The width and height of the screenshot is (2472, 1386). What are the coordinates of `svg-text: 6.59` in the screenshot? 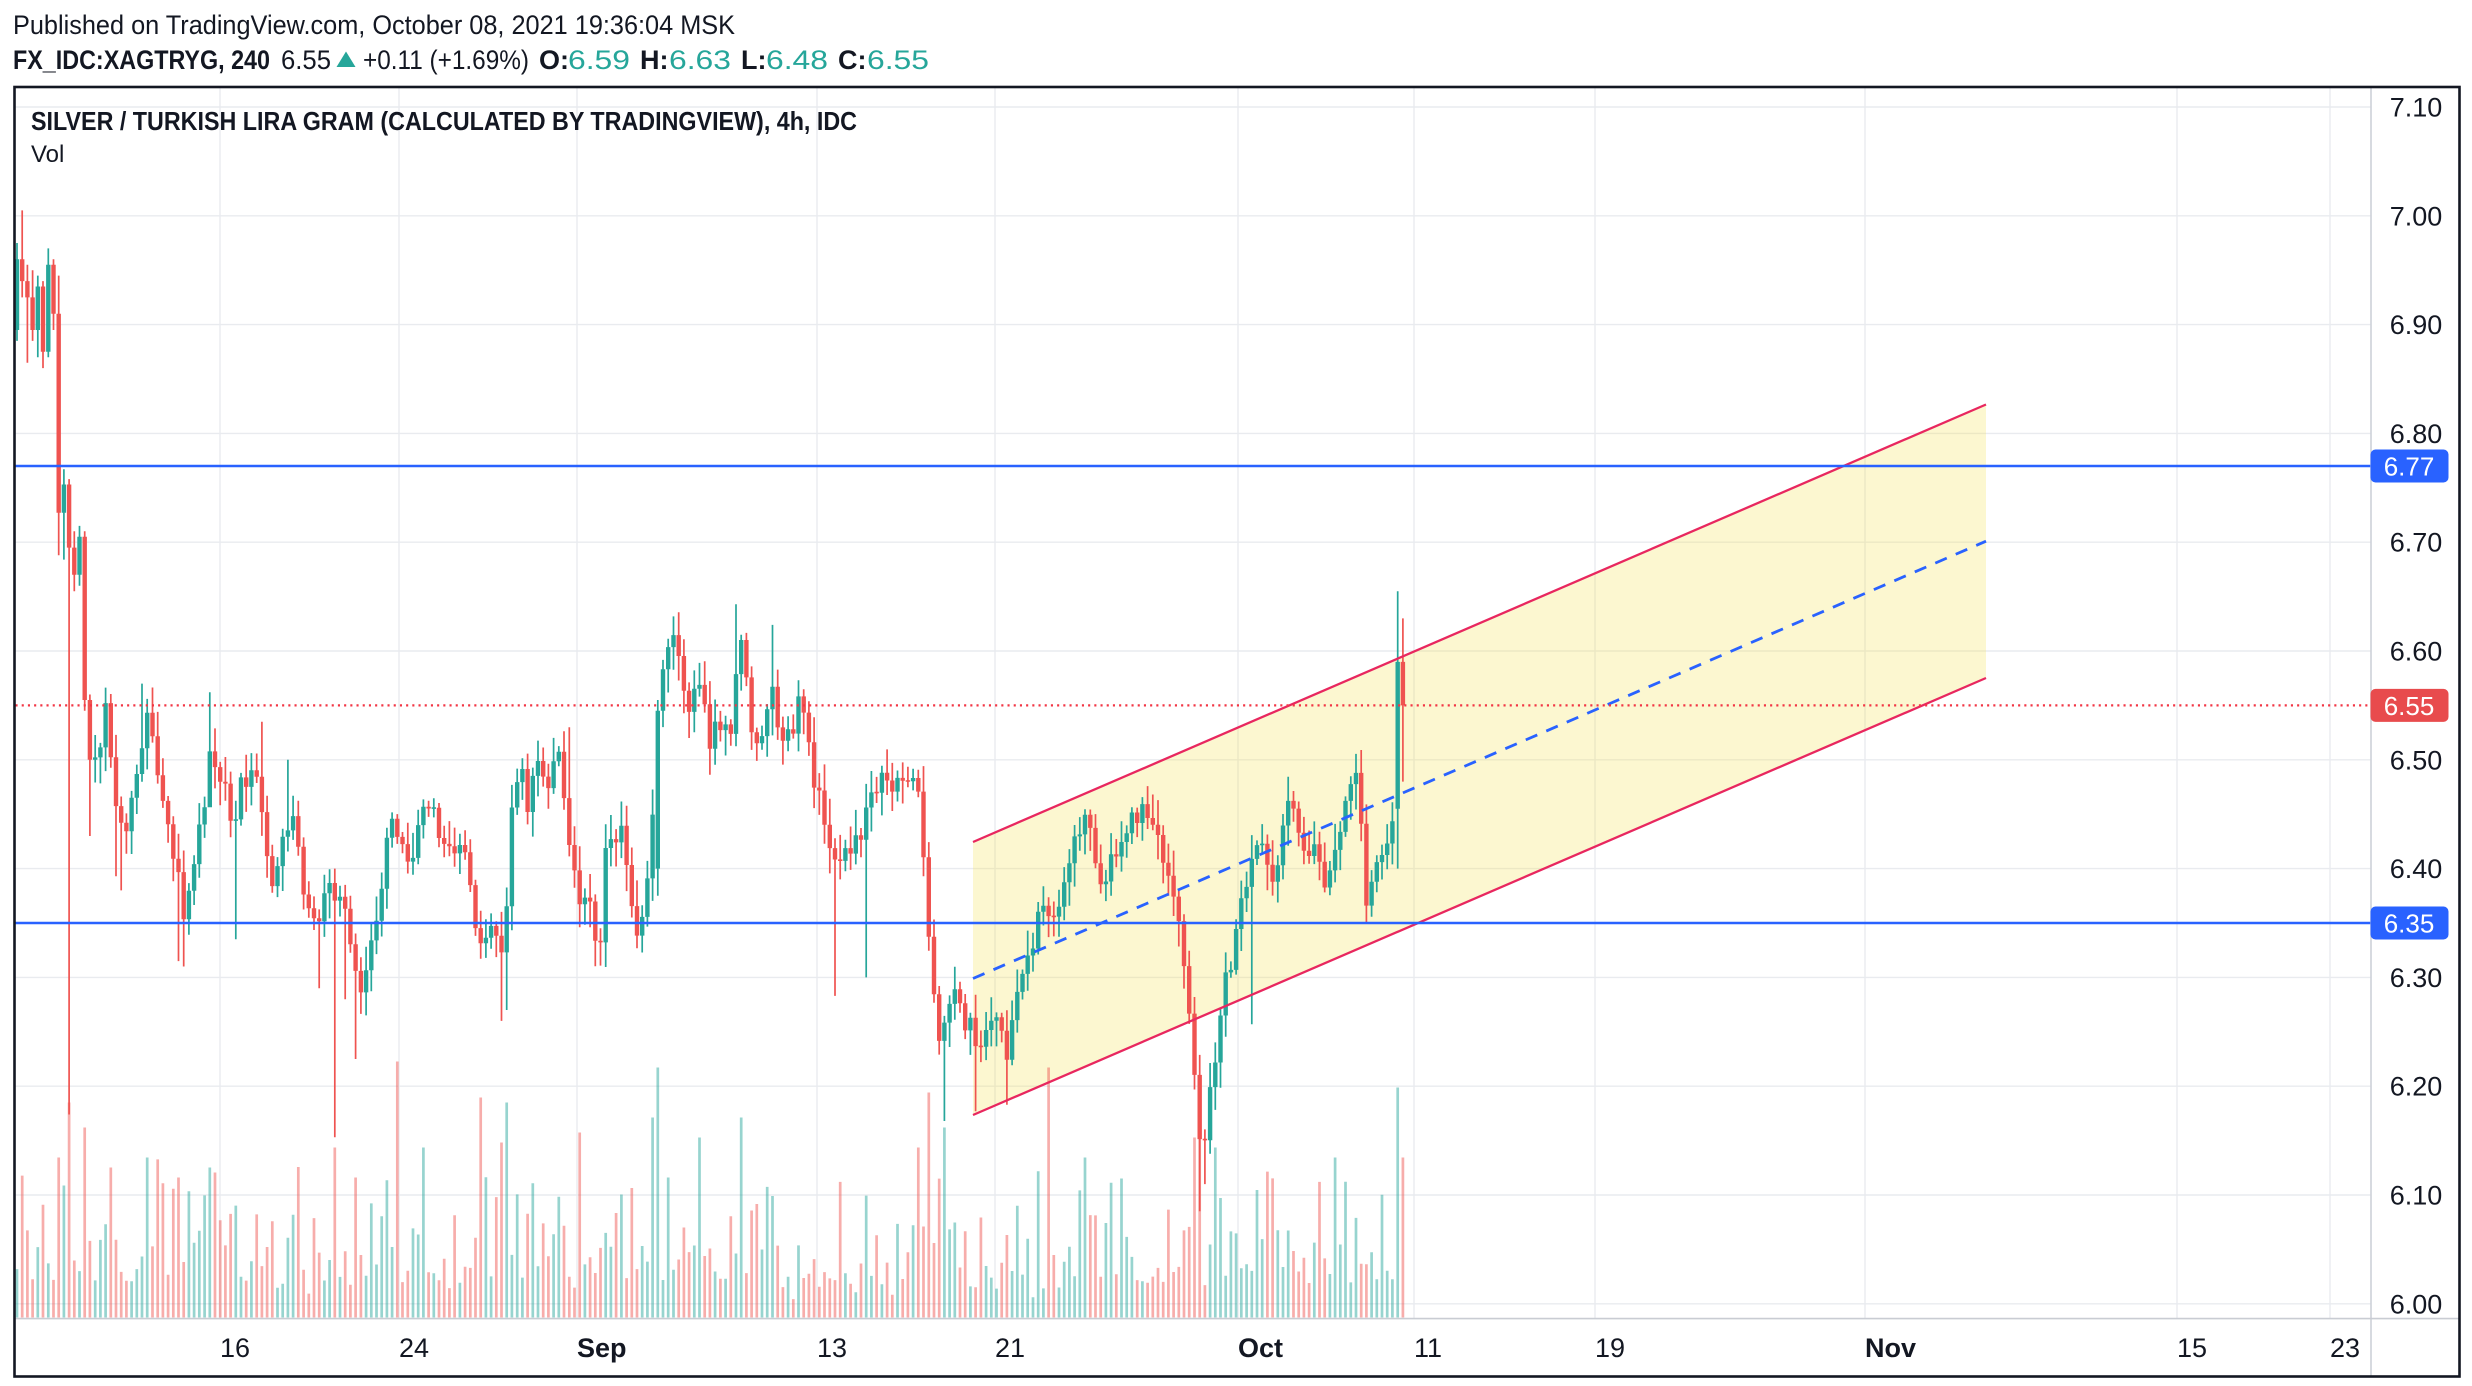 It's located at (599, 60).